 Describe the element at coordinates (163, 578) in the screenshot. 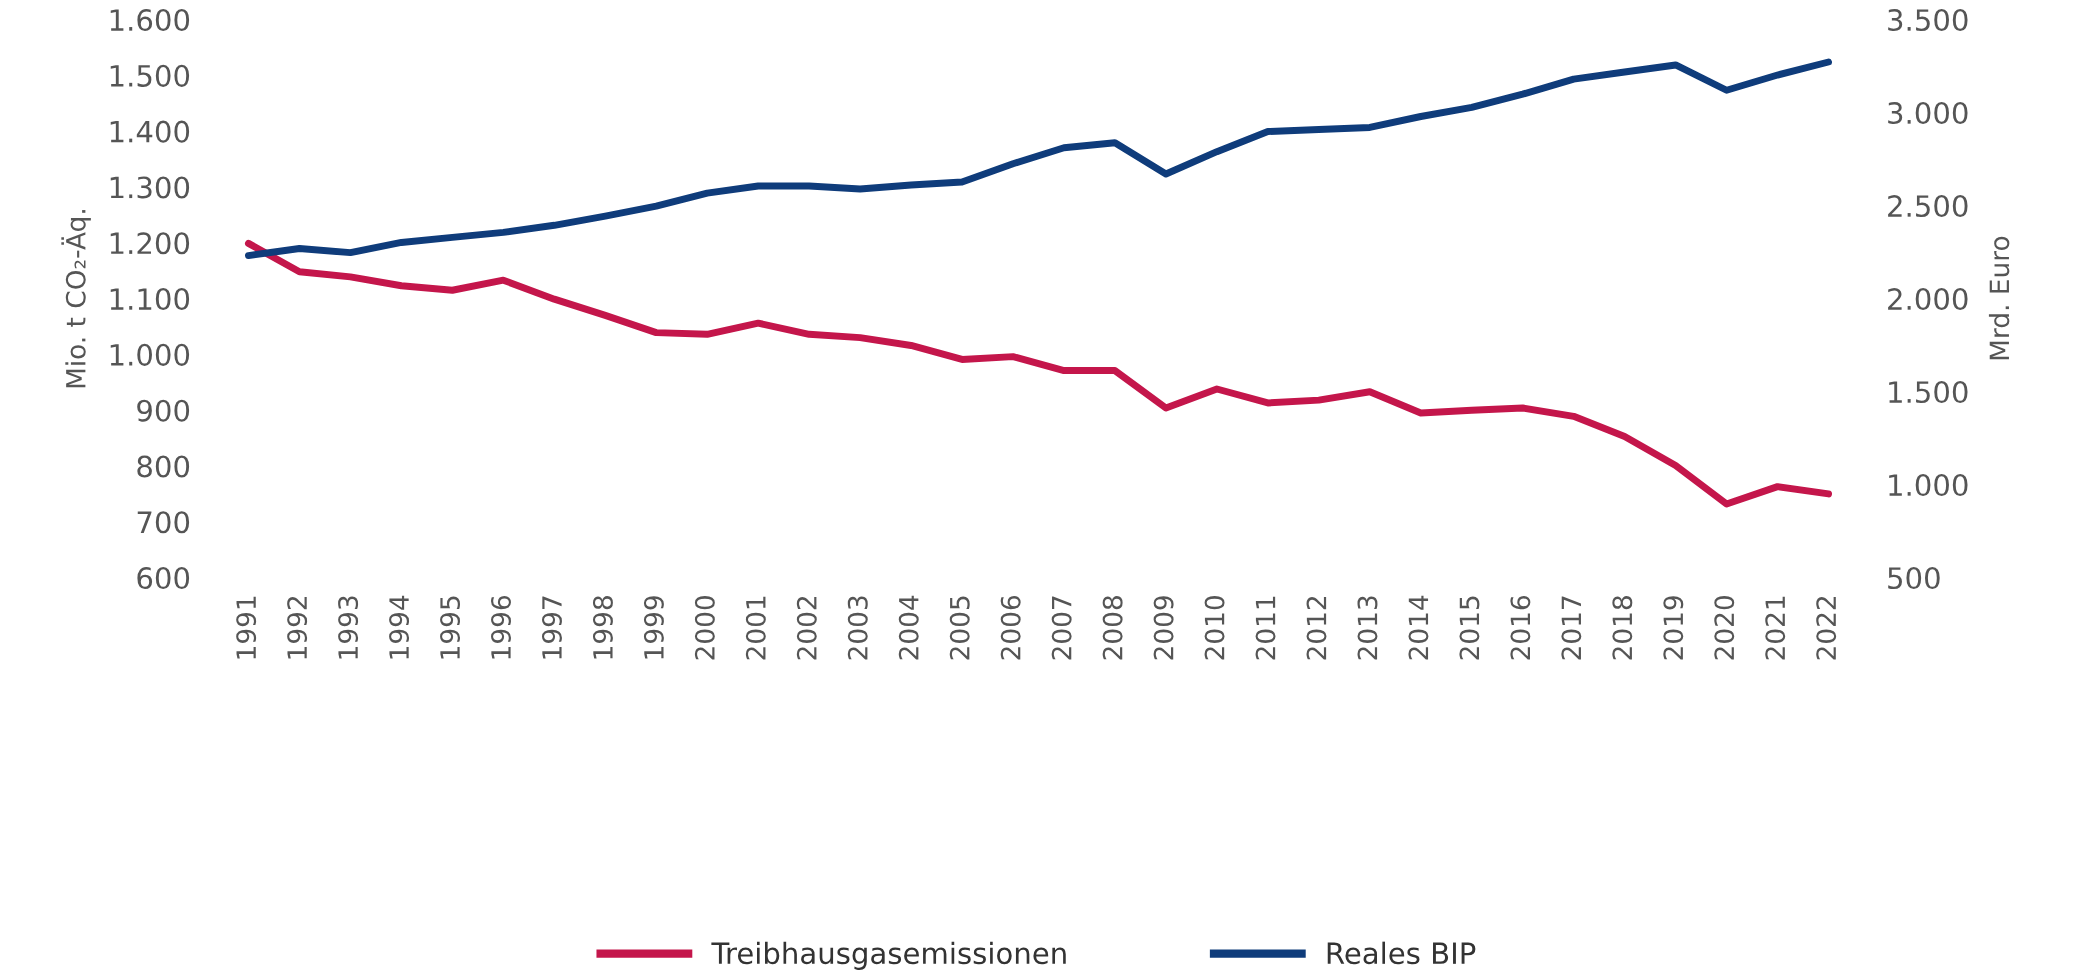

I see `y-tick-label: 600` at that location.